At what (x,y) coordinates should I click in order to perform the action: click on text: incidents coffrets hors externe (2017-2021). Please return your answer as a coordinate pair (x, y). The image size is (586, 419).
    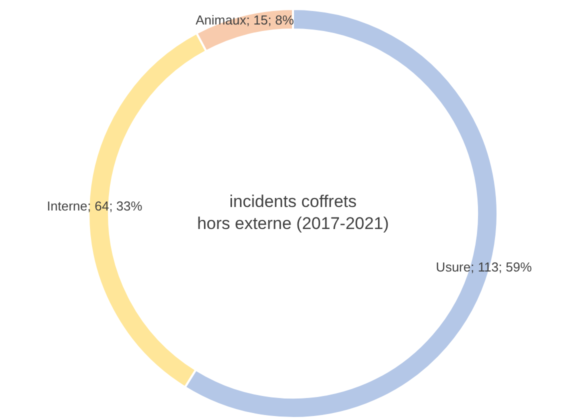
    Looking at the image, I should click on (293, 213).